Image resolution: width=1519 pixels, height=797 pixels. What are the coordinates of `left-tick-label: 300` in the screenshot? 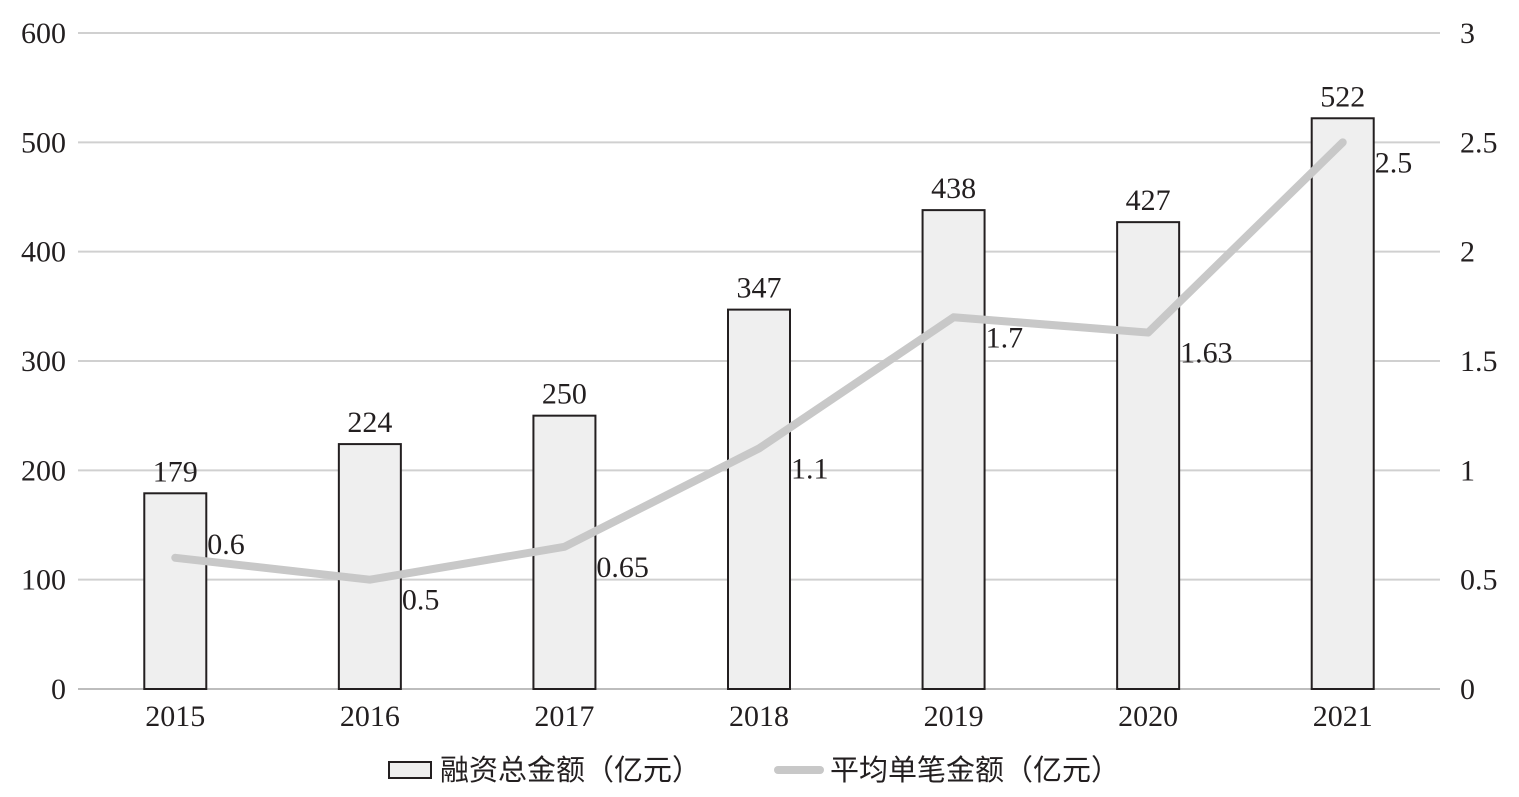 It's located at (43, 361).